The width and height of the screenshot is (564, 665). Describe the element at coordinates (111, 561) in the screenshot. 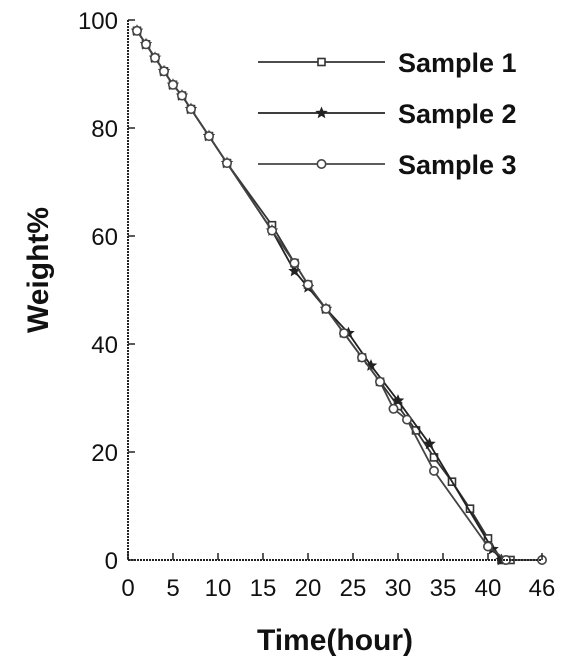

I see `y-tick-label: 0` at that location.